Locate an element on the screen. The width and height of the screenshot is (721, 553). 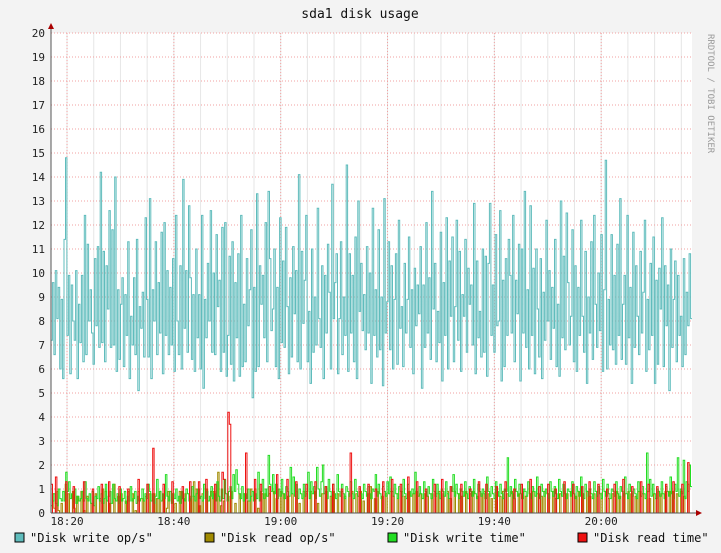
x-axis-arrow is located at coordinates (699, 513).